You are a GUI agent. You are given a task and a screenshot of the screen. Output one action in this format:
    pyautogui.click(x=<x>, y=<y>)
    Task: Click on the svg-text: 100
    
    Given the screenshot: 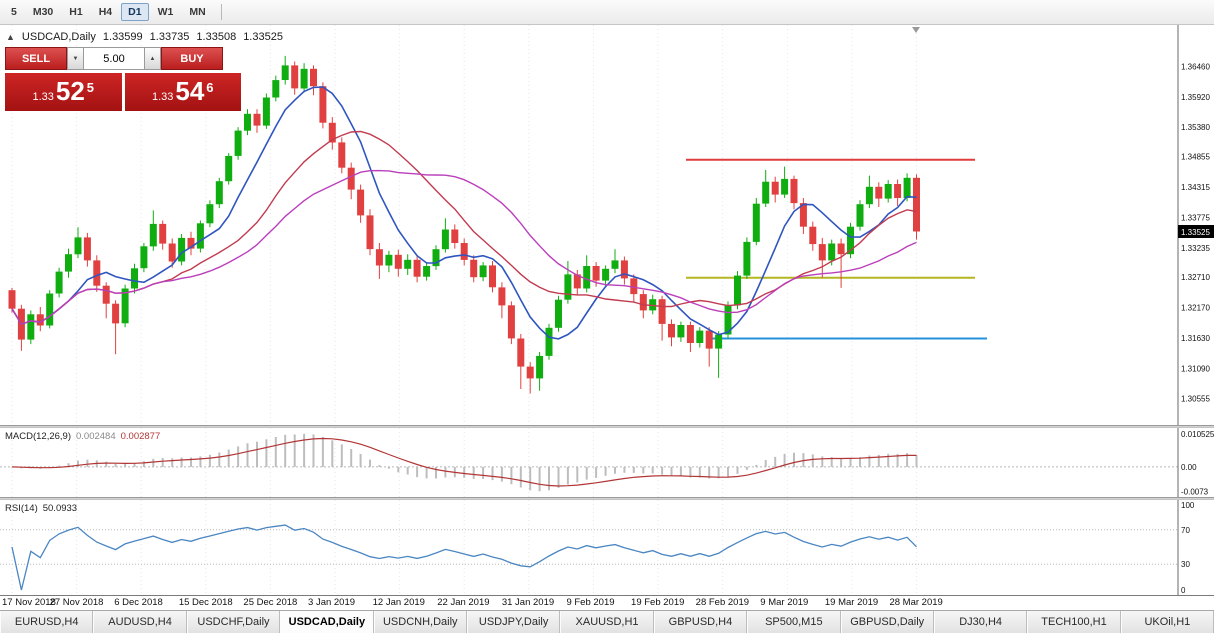 What is the action you would take?
    pyautogui.click(x=1188, y=505)
    